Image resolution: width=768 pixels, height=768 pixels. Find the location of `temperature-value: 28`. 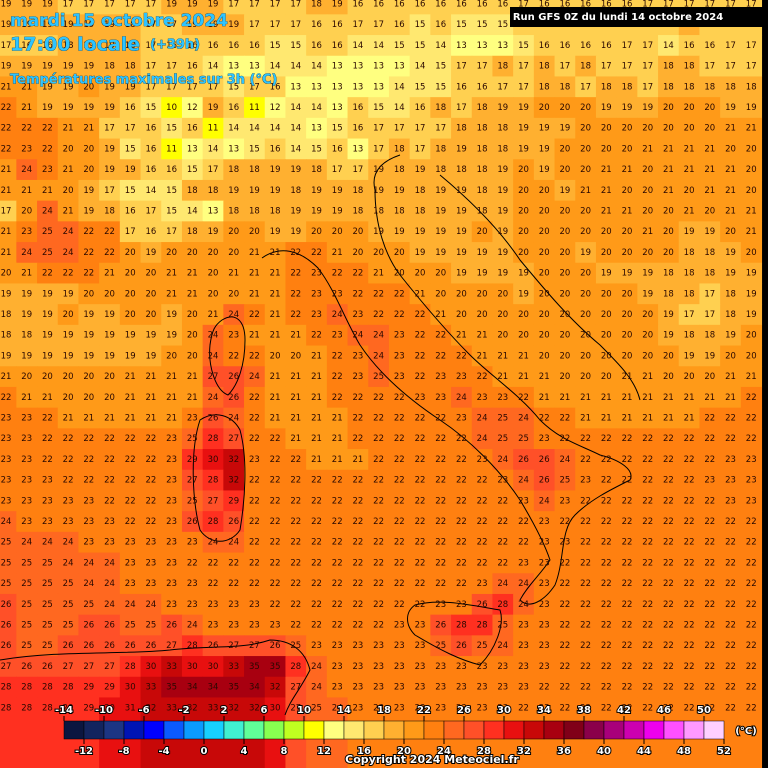

temperature-value: 28 is located at coordinates (213, 522).